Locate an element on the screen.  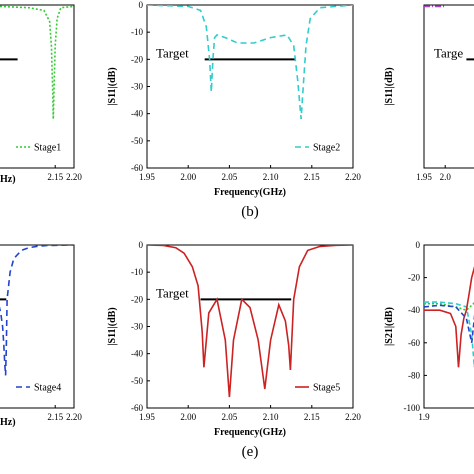
series-line-stage4 is located at coordinates (37, 310).